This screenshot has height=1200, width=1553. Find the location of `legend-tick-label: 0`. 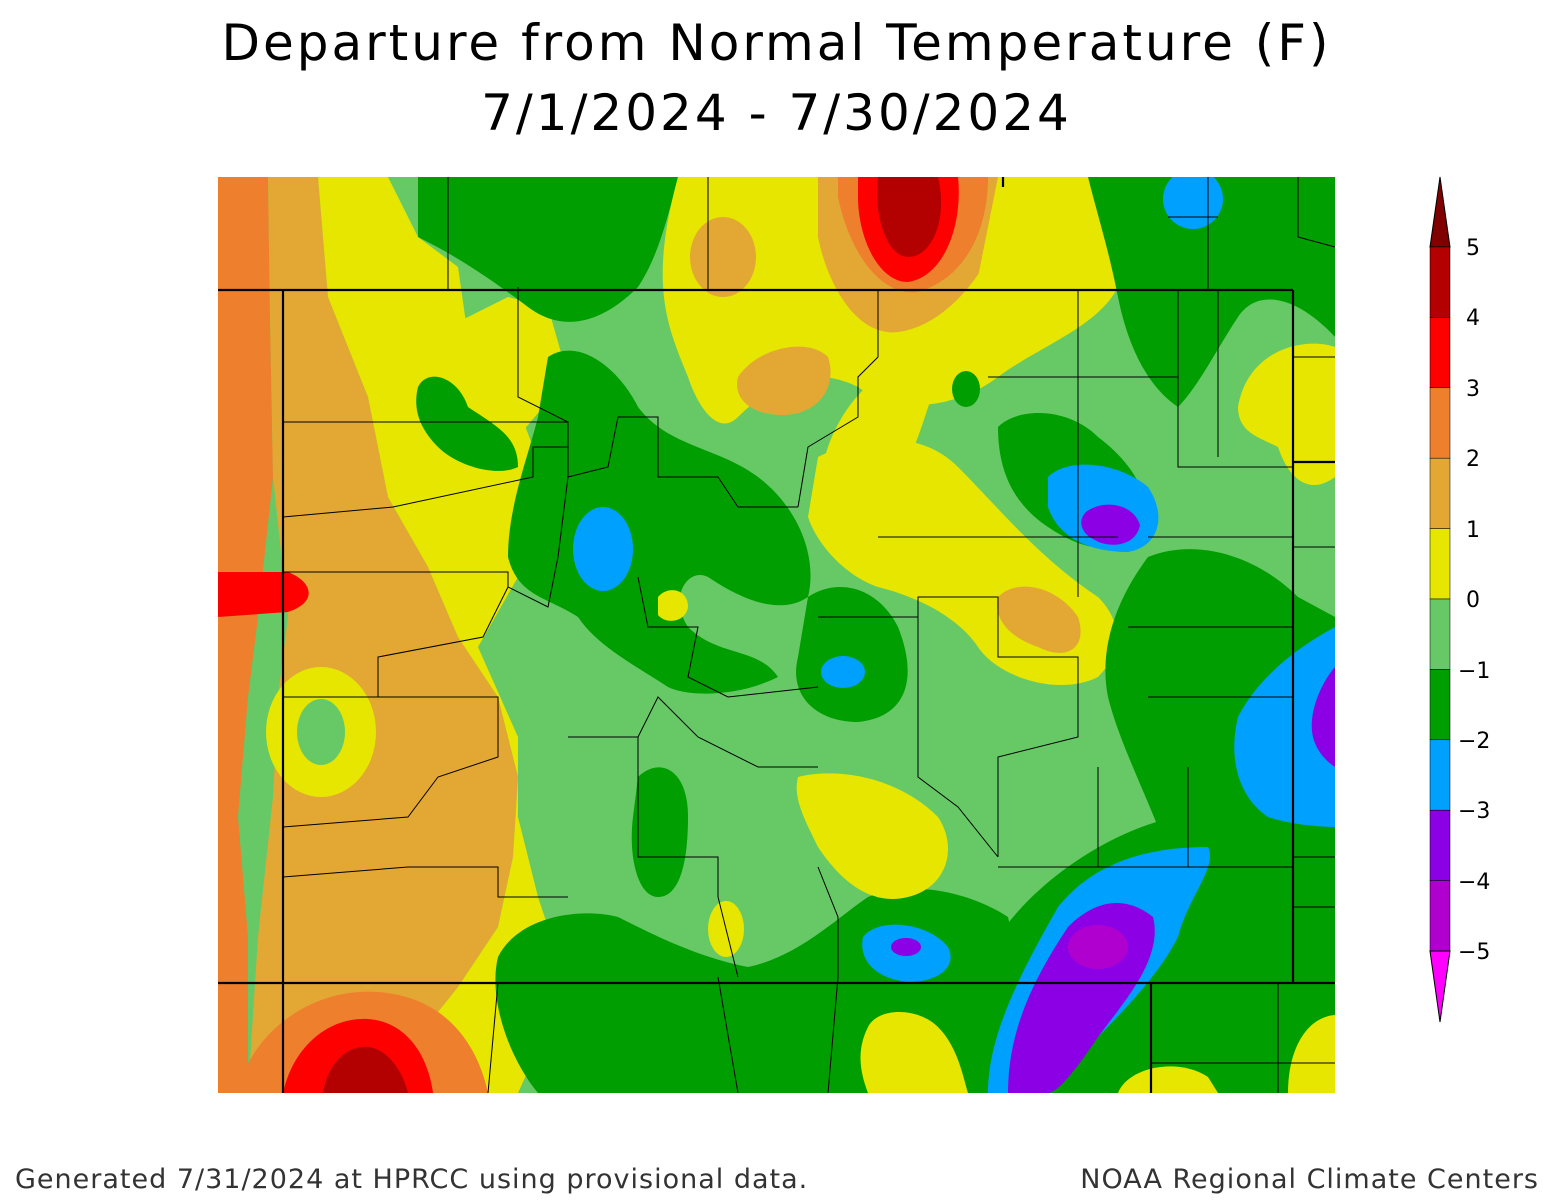

legend-tick-label: 0 is located at coordinates (1473, 600).